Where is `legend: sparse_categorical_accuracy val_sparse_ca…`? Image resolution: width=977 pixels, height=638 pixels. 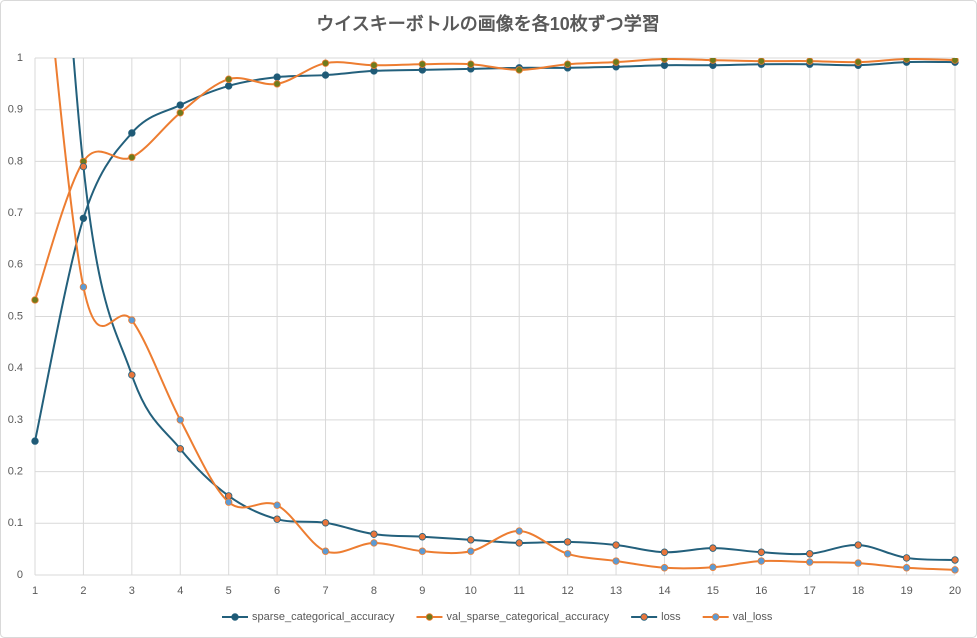 legend: sparse_categorical_accuracy val_sparse_ca… is located at coordinates (497, 617).